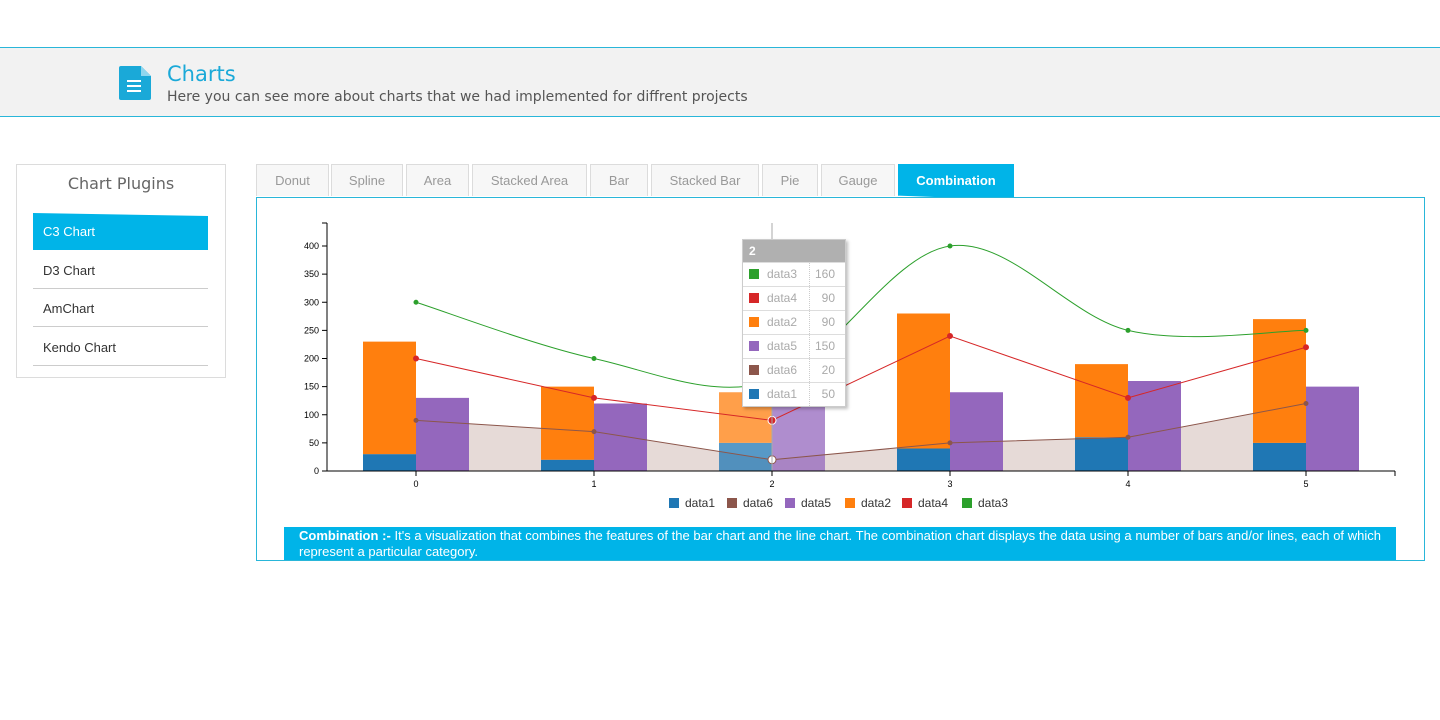  Describe the element at coordinates (311, 274) in the screenshot. I see `y-tick-label: 350` at that location.